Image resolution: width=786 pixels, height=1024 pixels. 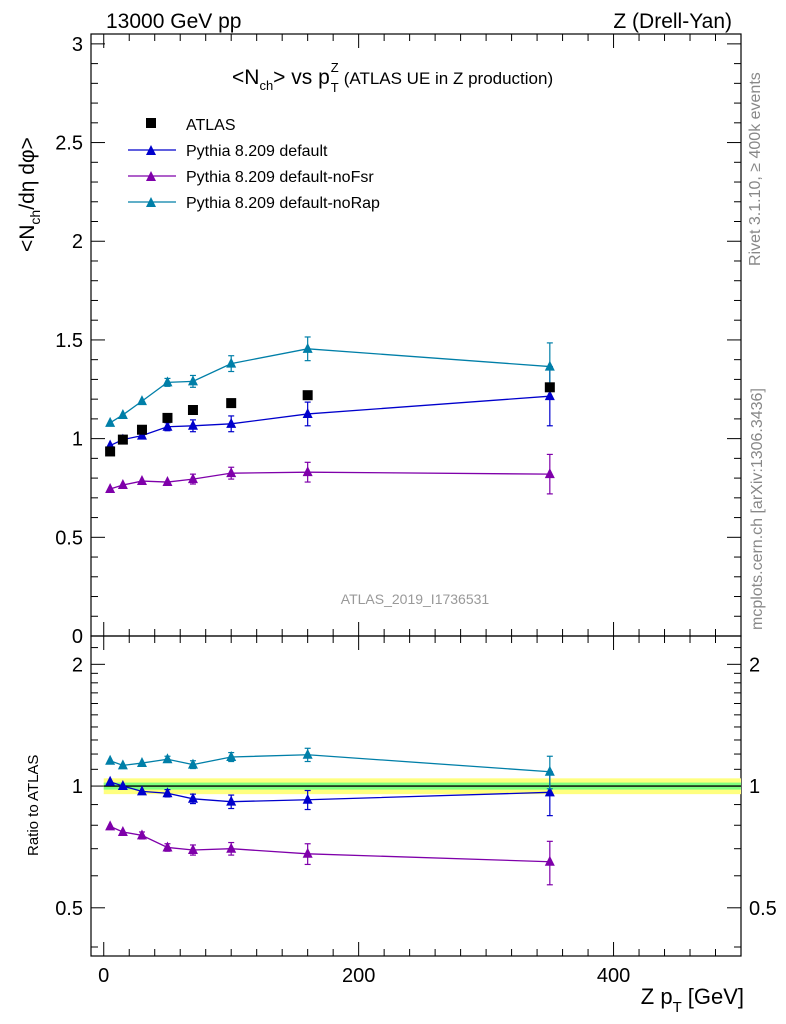 I want to click on legend-entry-atlas: ATLAS, so click(x=191, y=125).